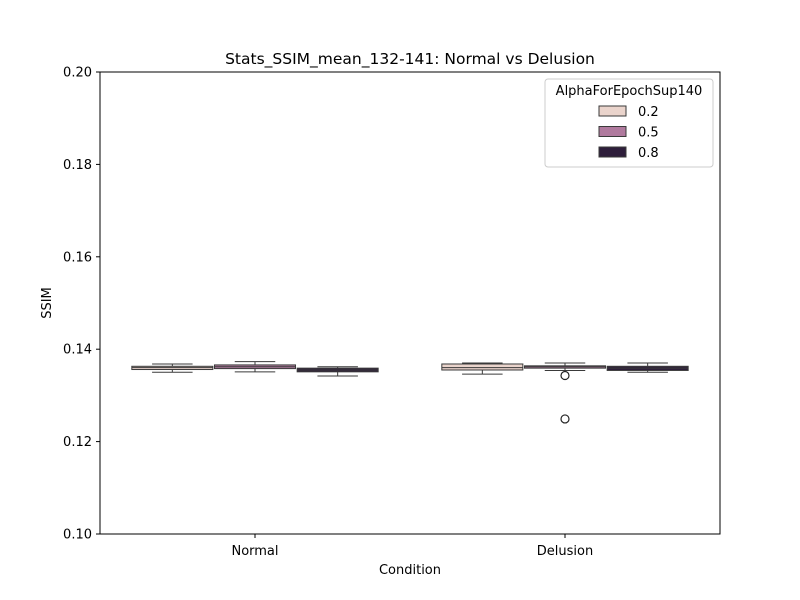 The width and height of the screenshot is (800, 600). What do you see at coordinates (612, 152) in the screenshot?
I see `legend-swatch-0.8` at bounding box center [612, 152].